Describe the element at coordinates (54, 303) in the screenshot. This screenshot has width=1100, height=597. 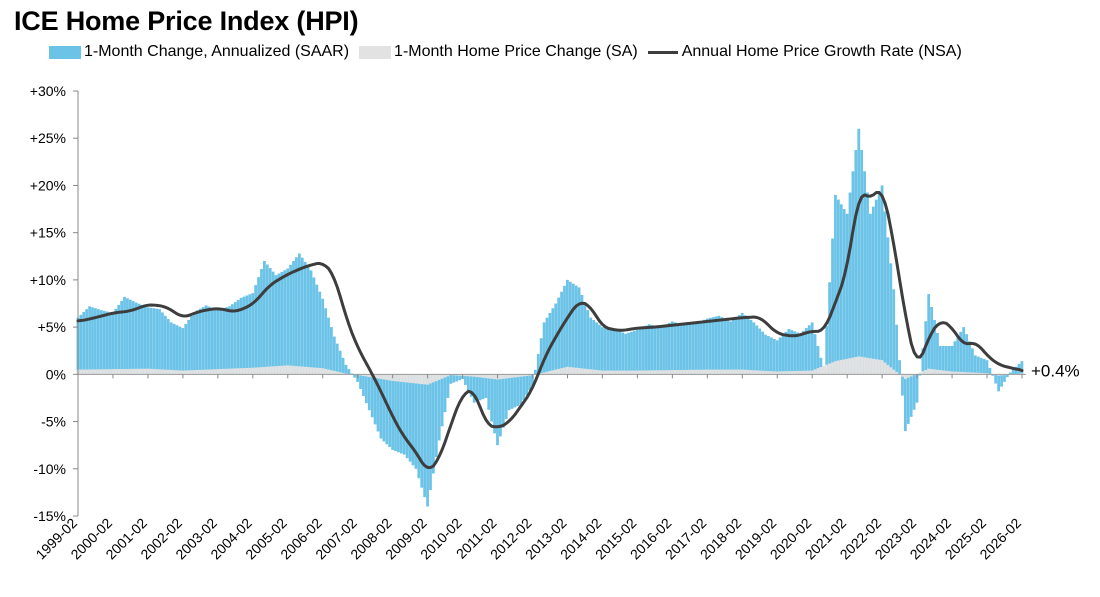
I see `y-axis: -15% -10% -5% 0% +5% +10% +15% +20% +25% +30%` at that location.